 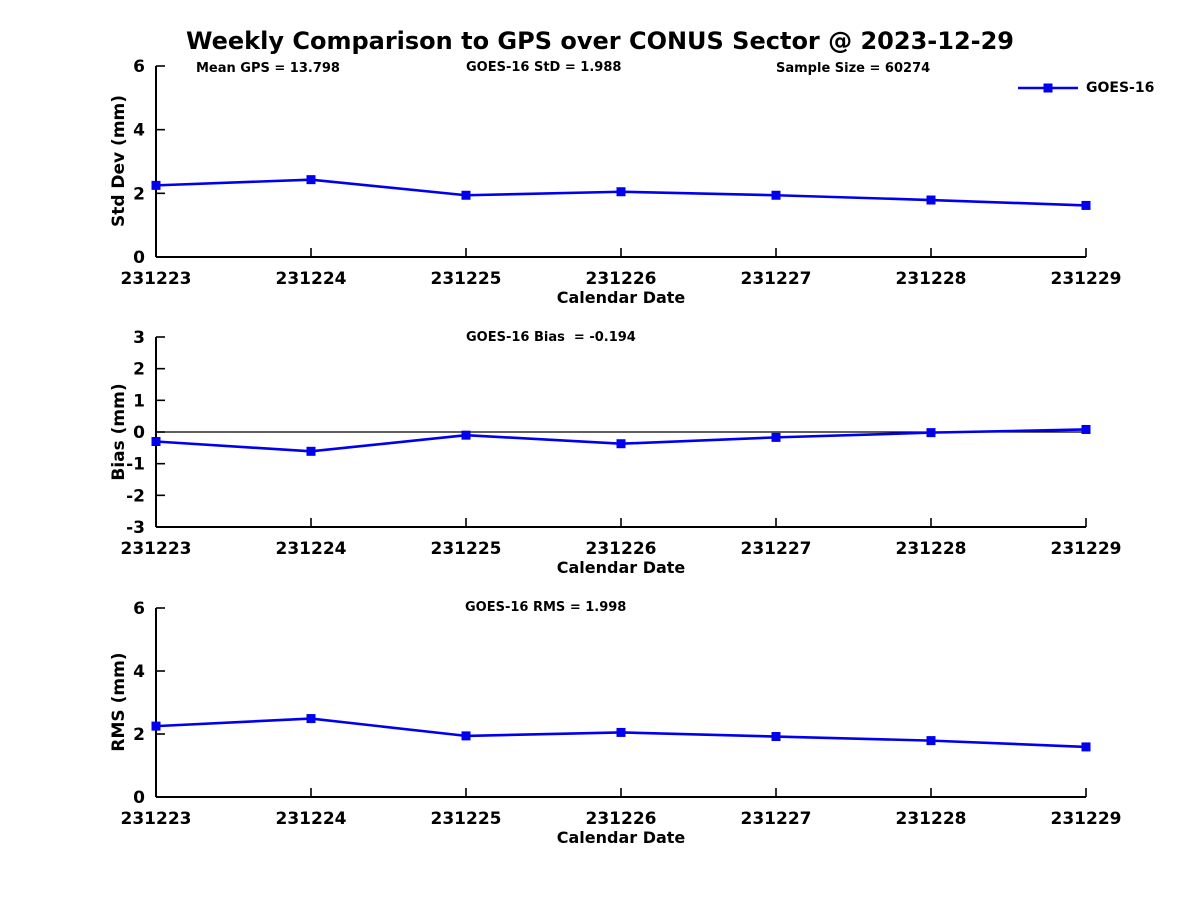 What do you see at coordinates (621, 567) in the screenshot?
I see `x-axis-label-2: Calendar Date` at bounding box center [621, 567].